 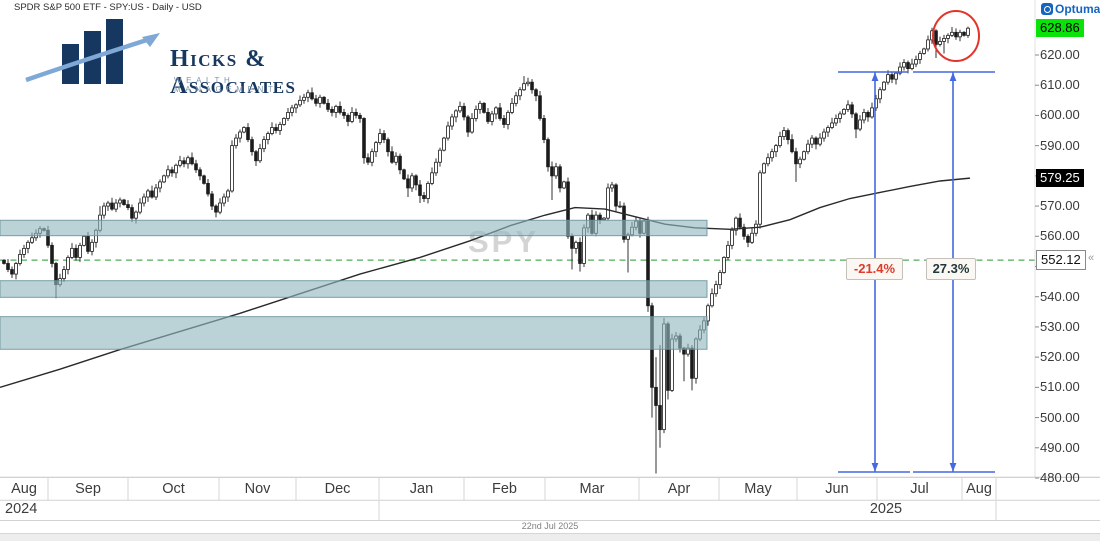 I want to click on axis-collapse-arrow-icon: «, so click(x=1091, y=258).